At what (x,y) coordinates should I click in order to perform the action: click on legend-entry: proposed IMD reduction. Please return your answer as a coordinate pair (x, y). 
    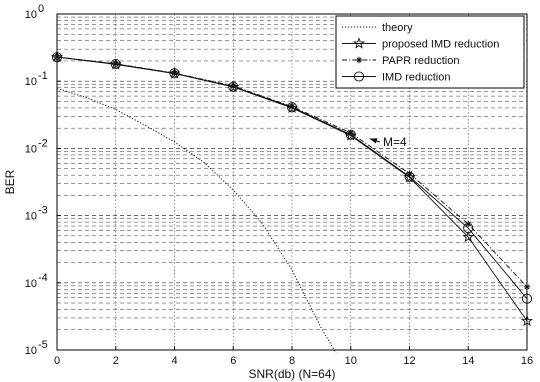
    Looking at the image, I should click on (420, 44).